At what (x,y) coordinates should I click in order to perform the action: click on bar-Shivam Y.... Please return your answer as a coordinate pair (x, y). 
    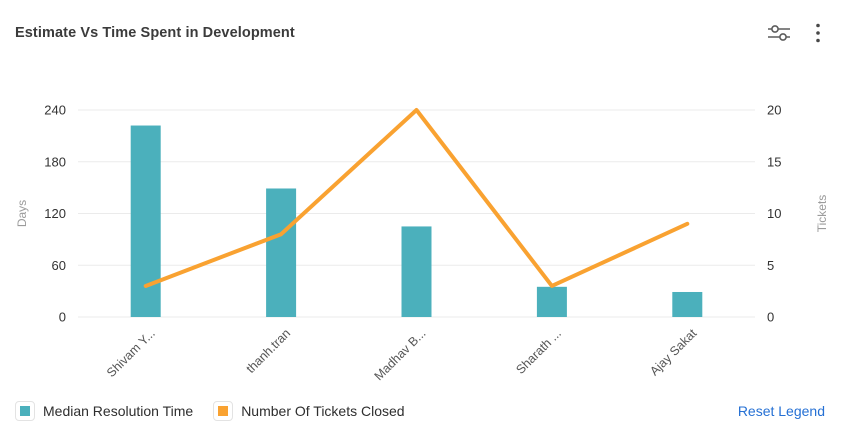
    Looking at the image, I should click on (145, 221).